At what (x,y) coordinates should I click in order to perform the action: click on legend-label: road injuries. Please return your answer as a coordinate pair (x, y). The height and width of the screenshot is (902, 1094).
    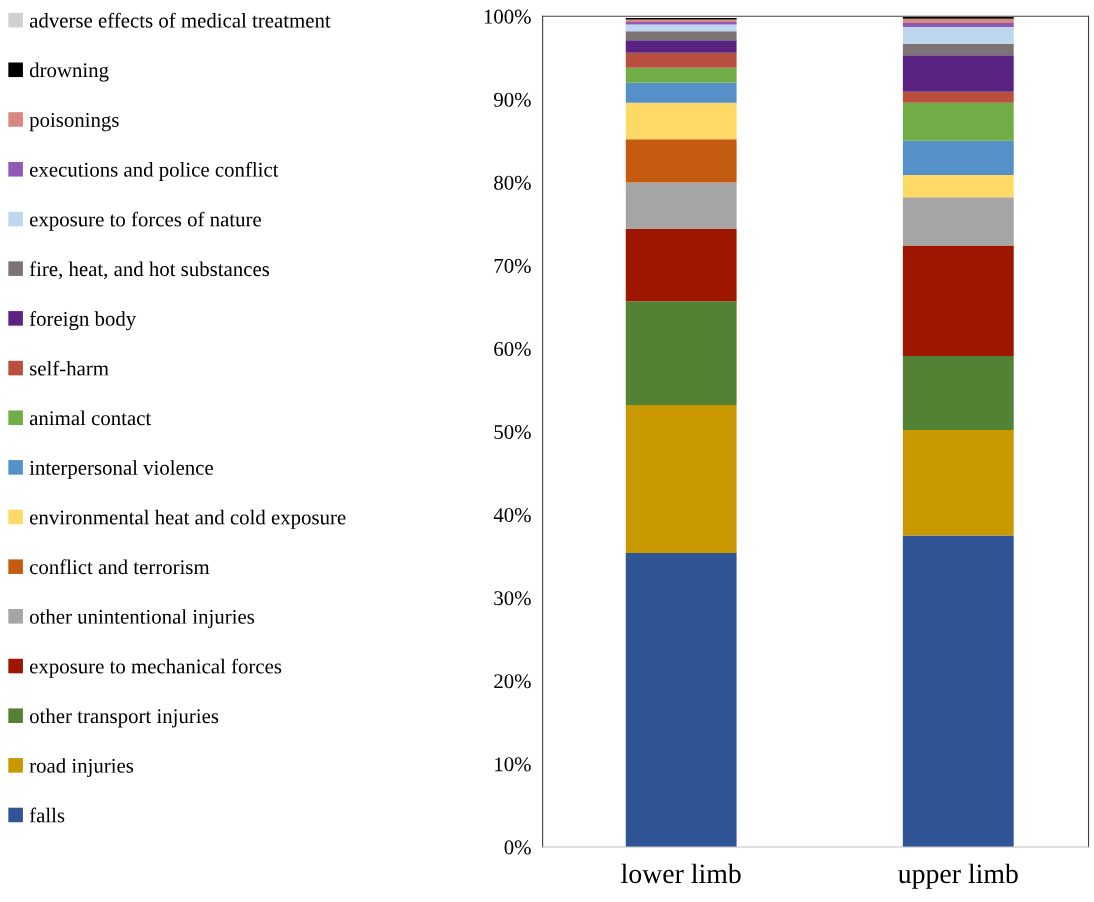
    Looking at the image, I should click on (81, 768).